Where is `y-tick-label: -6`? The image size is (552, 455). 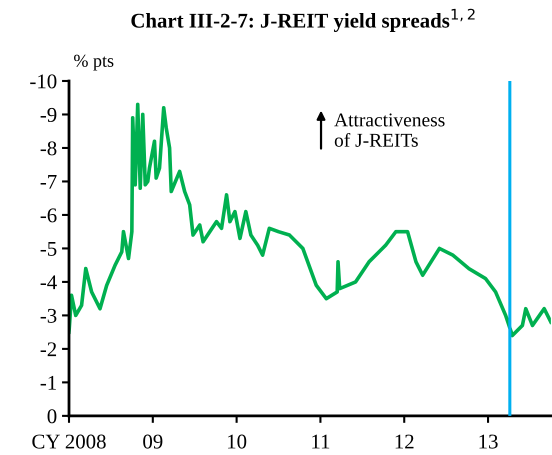 y-tick-label: -6 is located at coordinates (48, 215).